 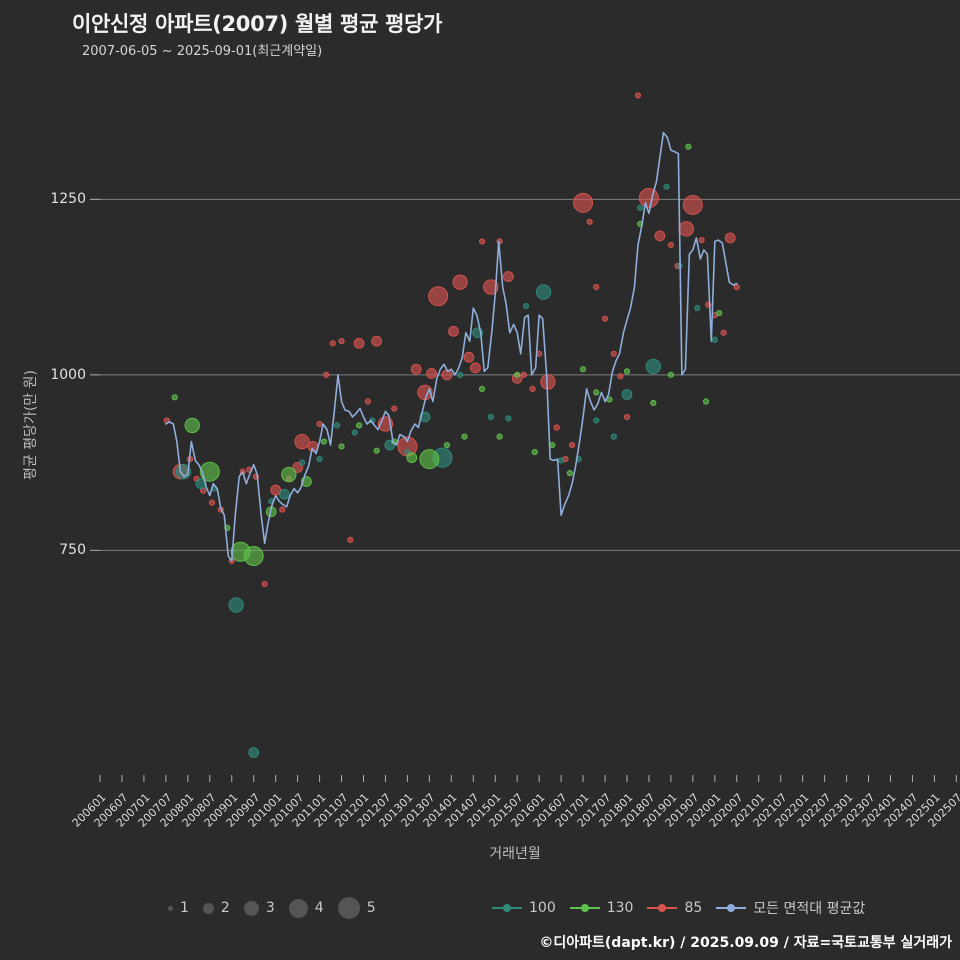 I want to click on legend-size-label: 3, so click(x=270, y=908).